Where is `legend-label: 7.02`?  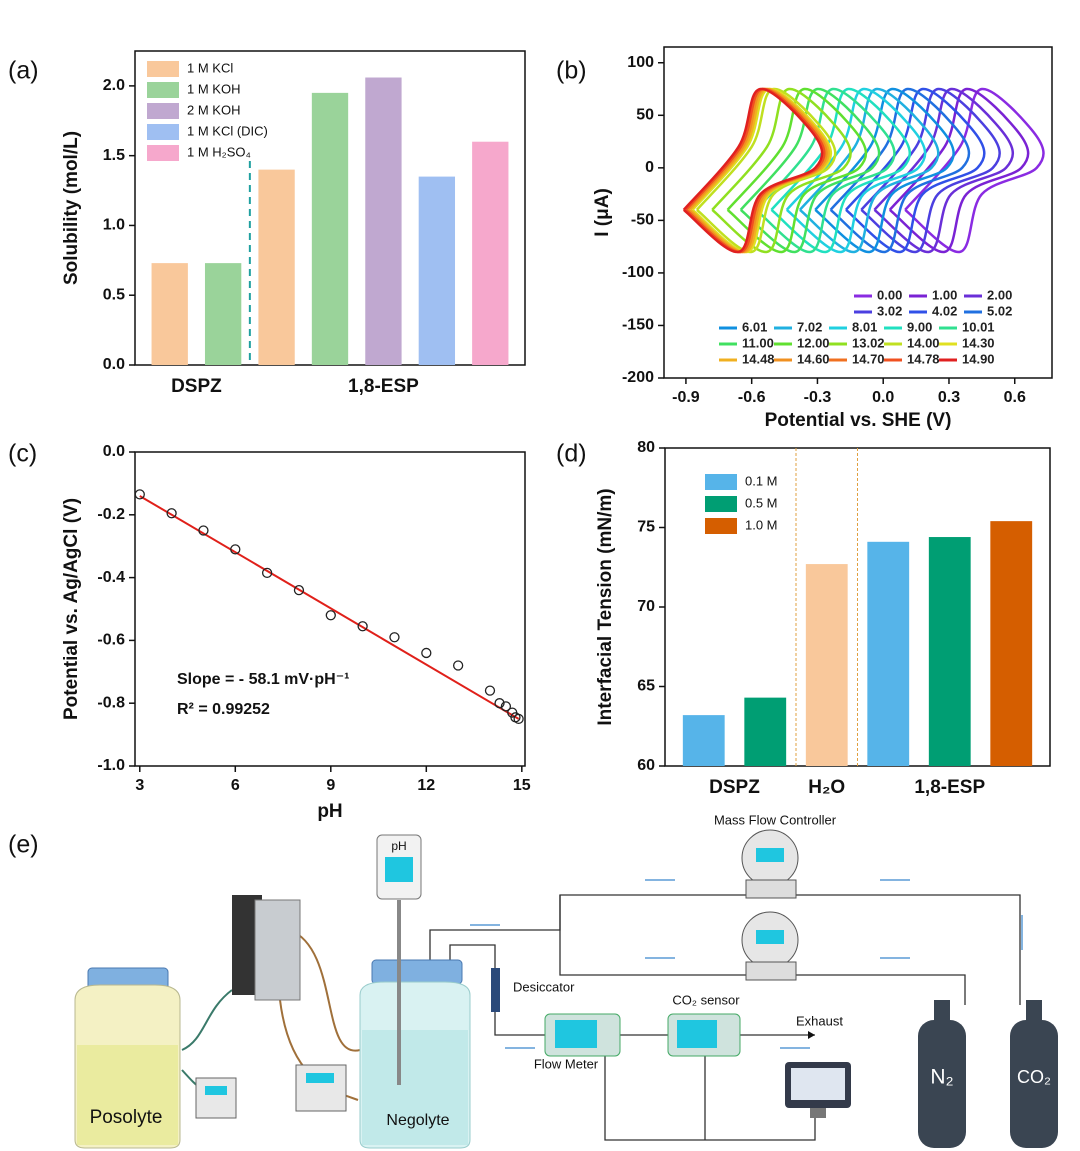 legend-label: 7.02 is located at coordinates (809, 326).